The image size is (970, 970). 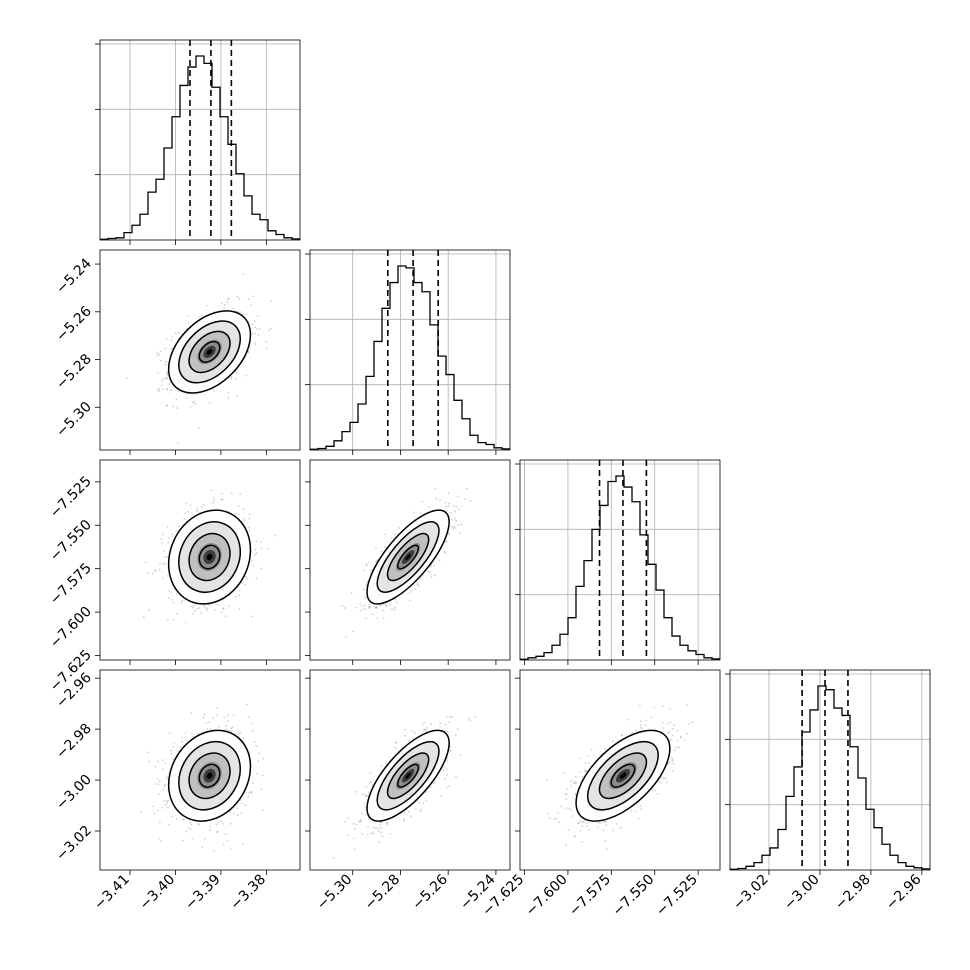 What do you see at coordinates (74, 277) in the screenshot?
I see `y-tick-label: −5.24` at bounding box center [74, 277].